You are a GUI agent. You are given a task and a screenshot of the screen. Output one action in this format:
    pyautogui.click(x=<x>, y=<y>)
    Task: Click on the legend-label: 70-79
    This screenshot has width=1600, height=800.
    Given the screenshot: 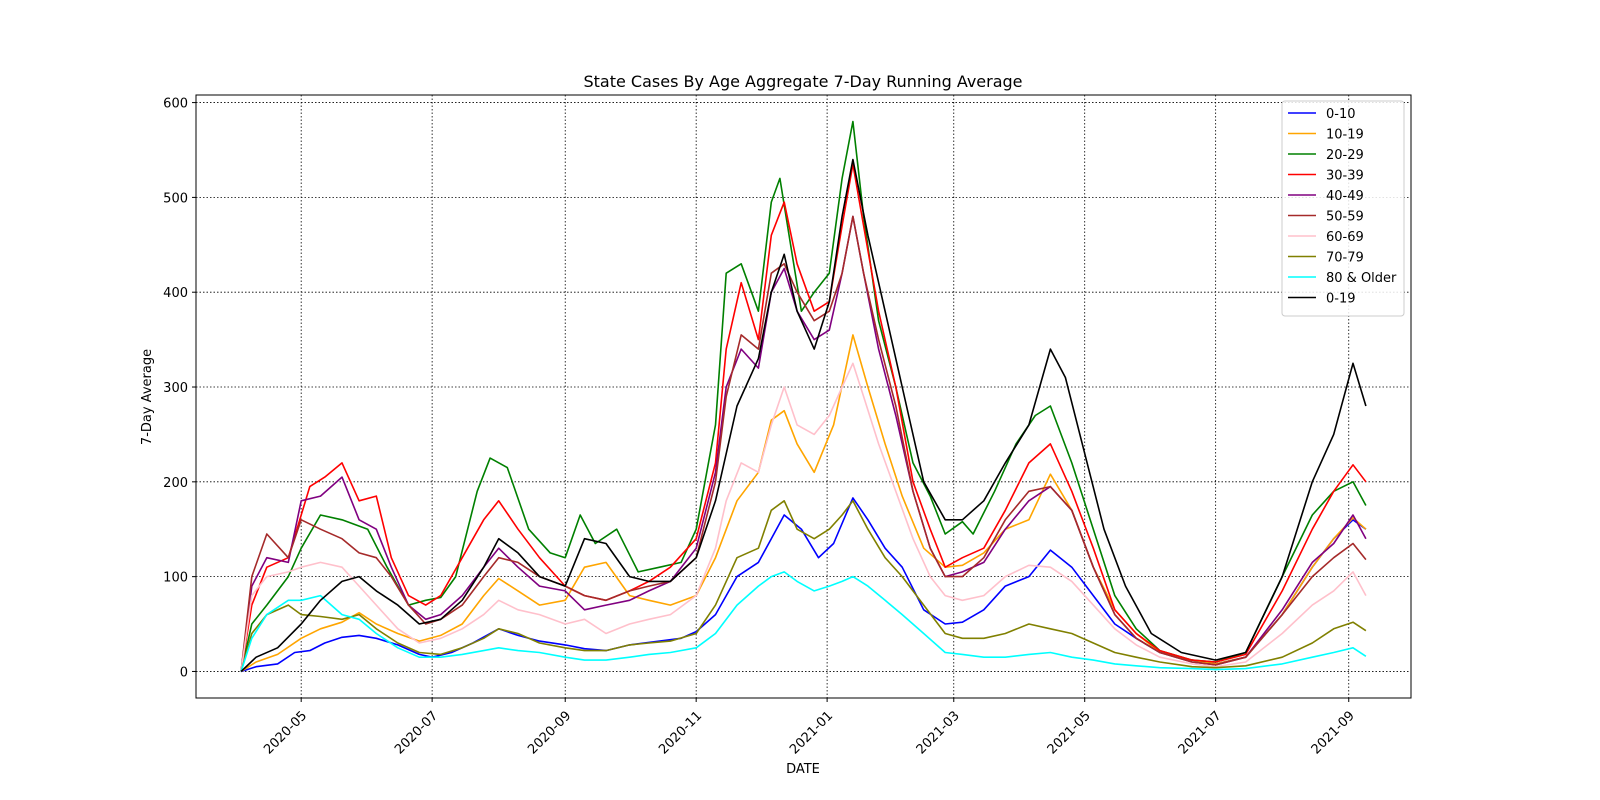 What is the action you would take?
    pyautogui.click(x=1345, y=258)
    